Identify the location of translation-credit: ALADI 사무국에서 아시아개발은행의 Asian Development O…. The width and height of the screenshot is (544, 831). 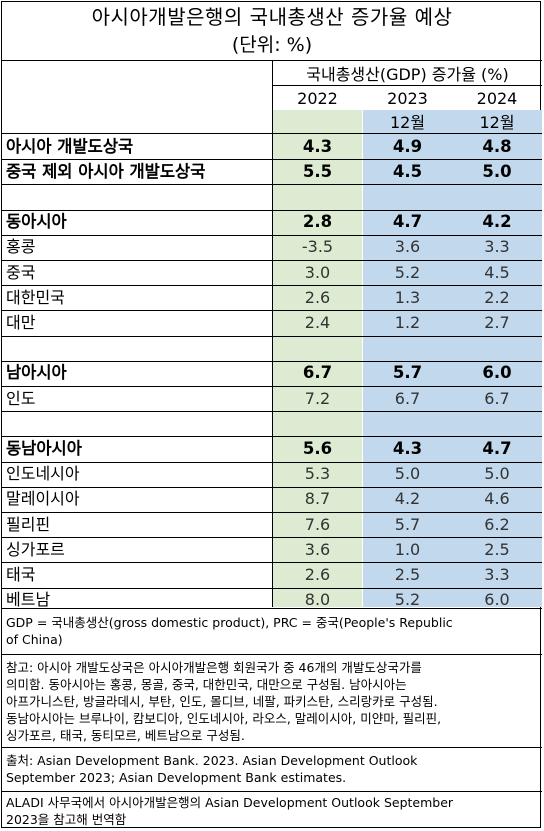
(271, 811).